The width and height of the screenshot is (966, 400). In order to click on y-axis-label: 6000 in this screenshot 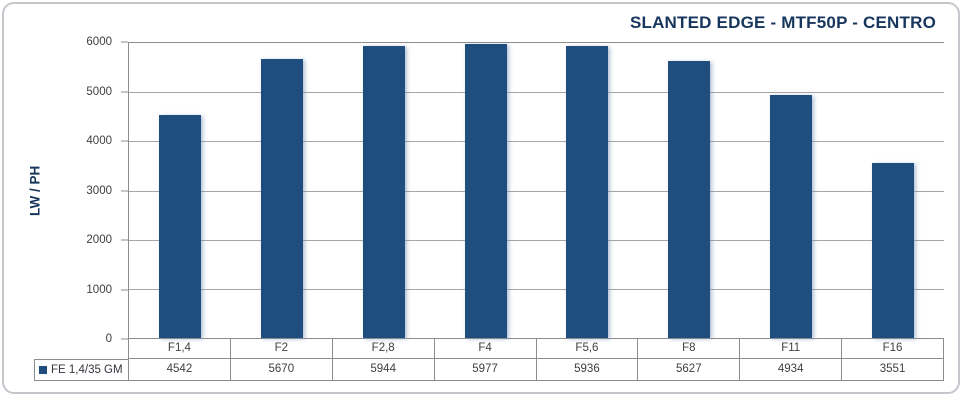, I will do `click(99, 42)`.